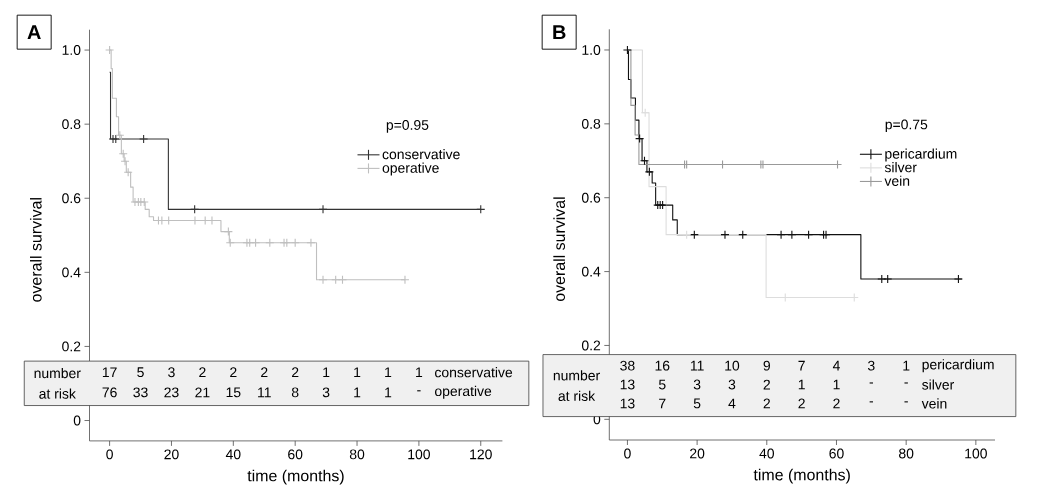 The width and height of the screenshot is (1051, 503). What do you see at coordinates (140, 392) in the screenshot?
I see `annotation: 33` at bounding box center [140, 392].